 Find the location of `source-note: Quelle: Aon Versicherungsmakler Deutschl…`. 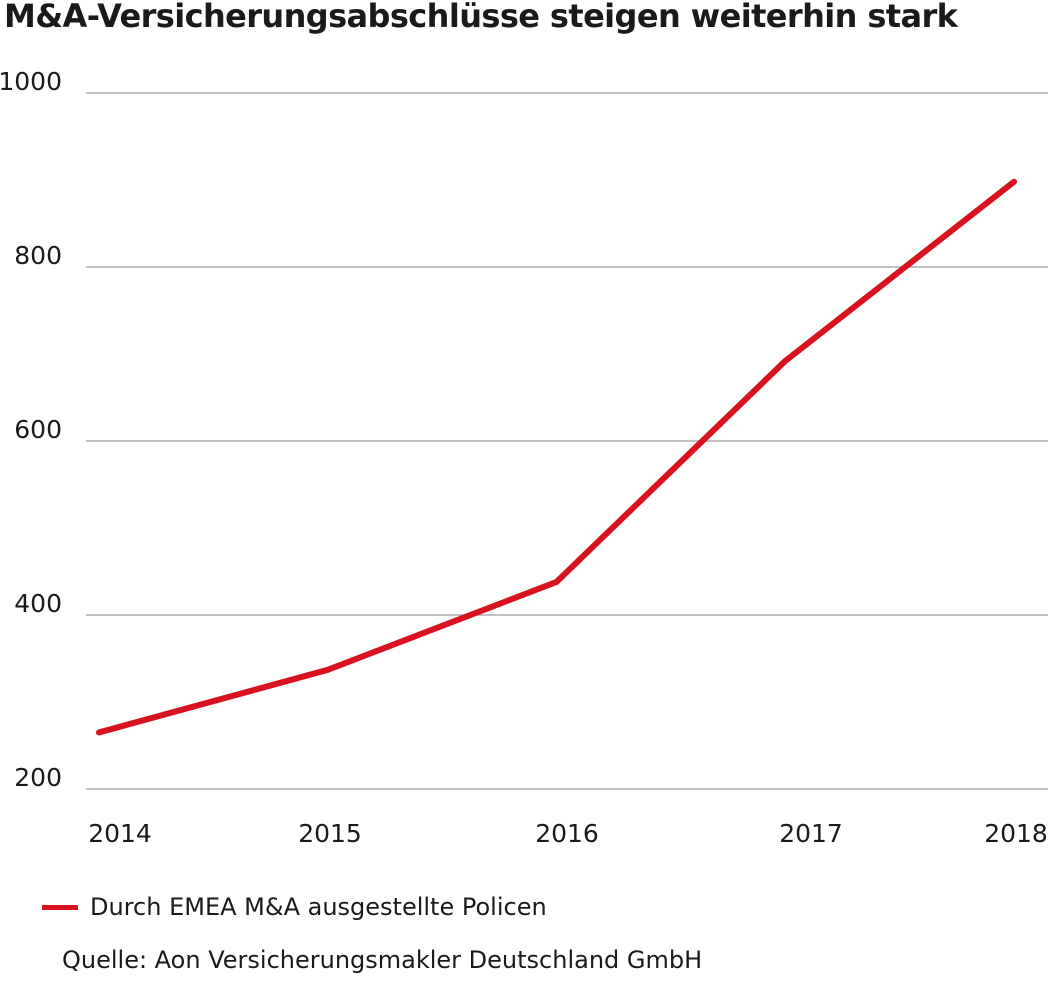

source-note: Quelle: Aon Versicherungsmakler Deutschl… is located at coordinates (382, 960).